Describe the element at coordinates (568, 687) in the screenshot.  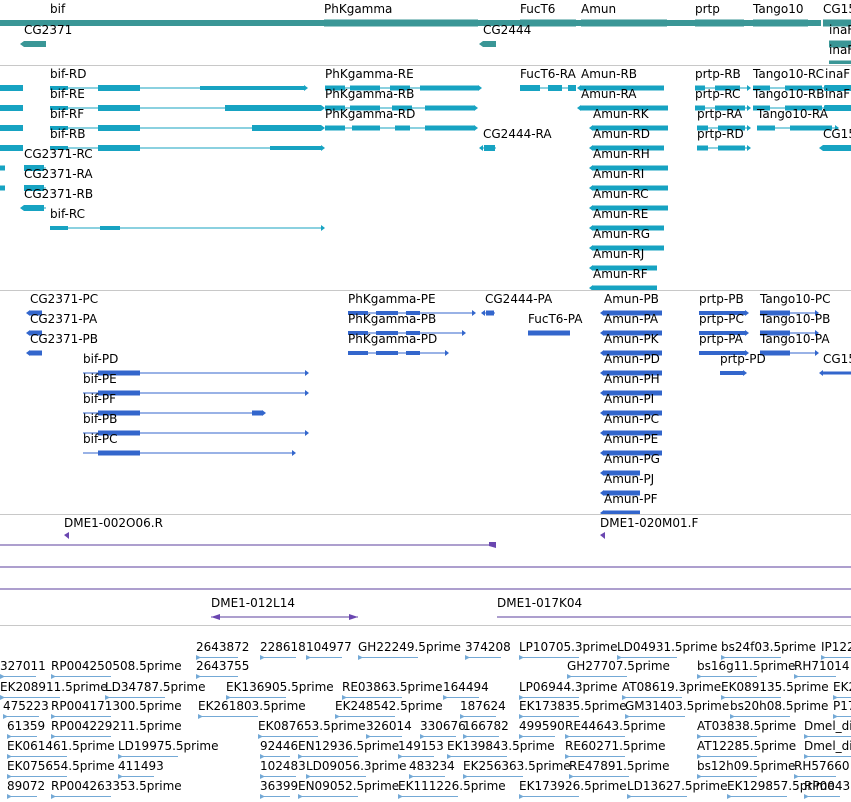
I see `est-label: LP06944.3prime` at that location.